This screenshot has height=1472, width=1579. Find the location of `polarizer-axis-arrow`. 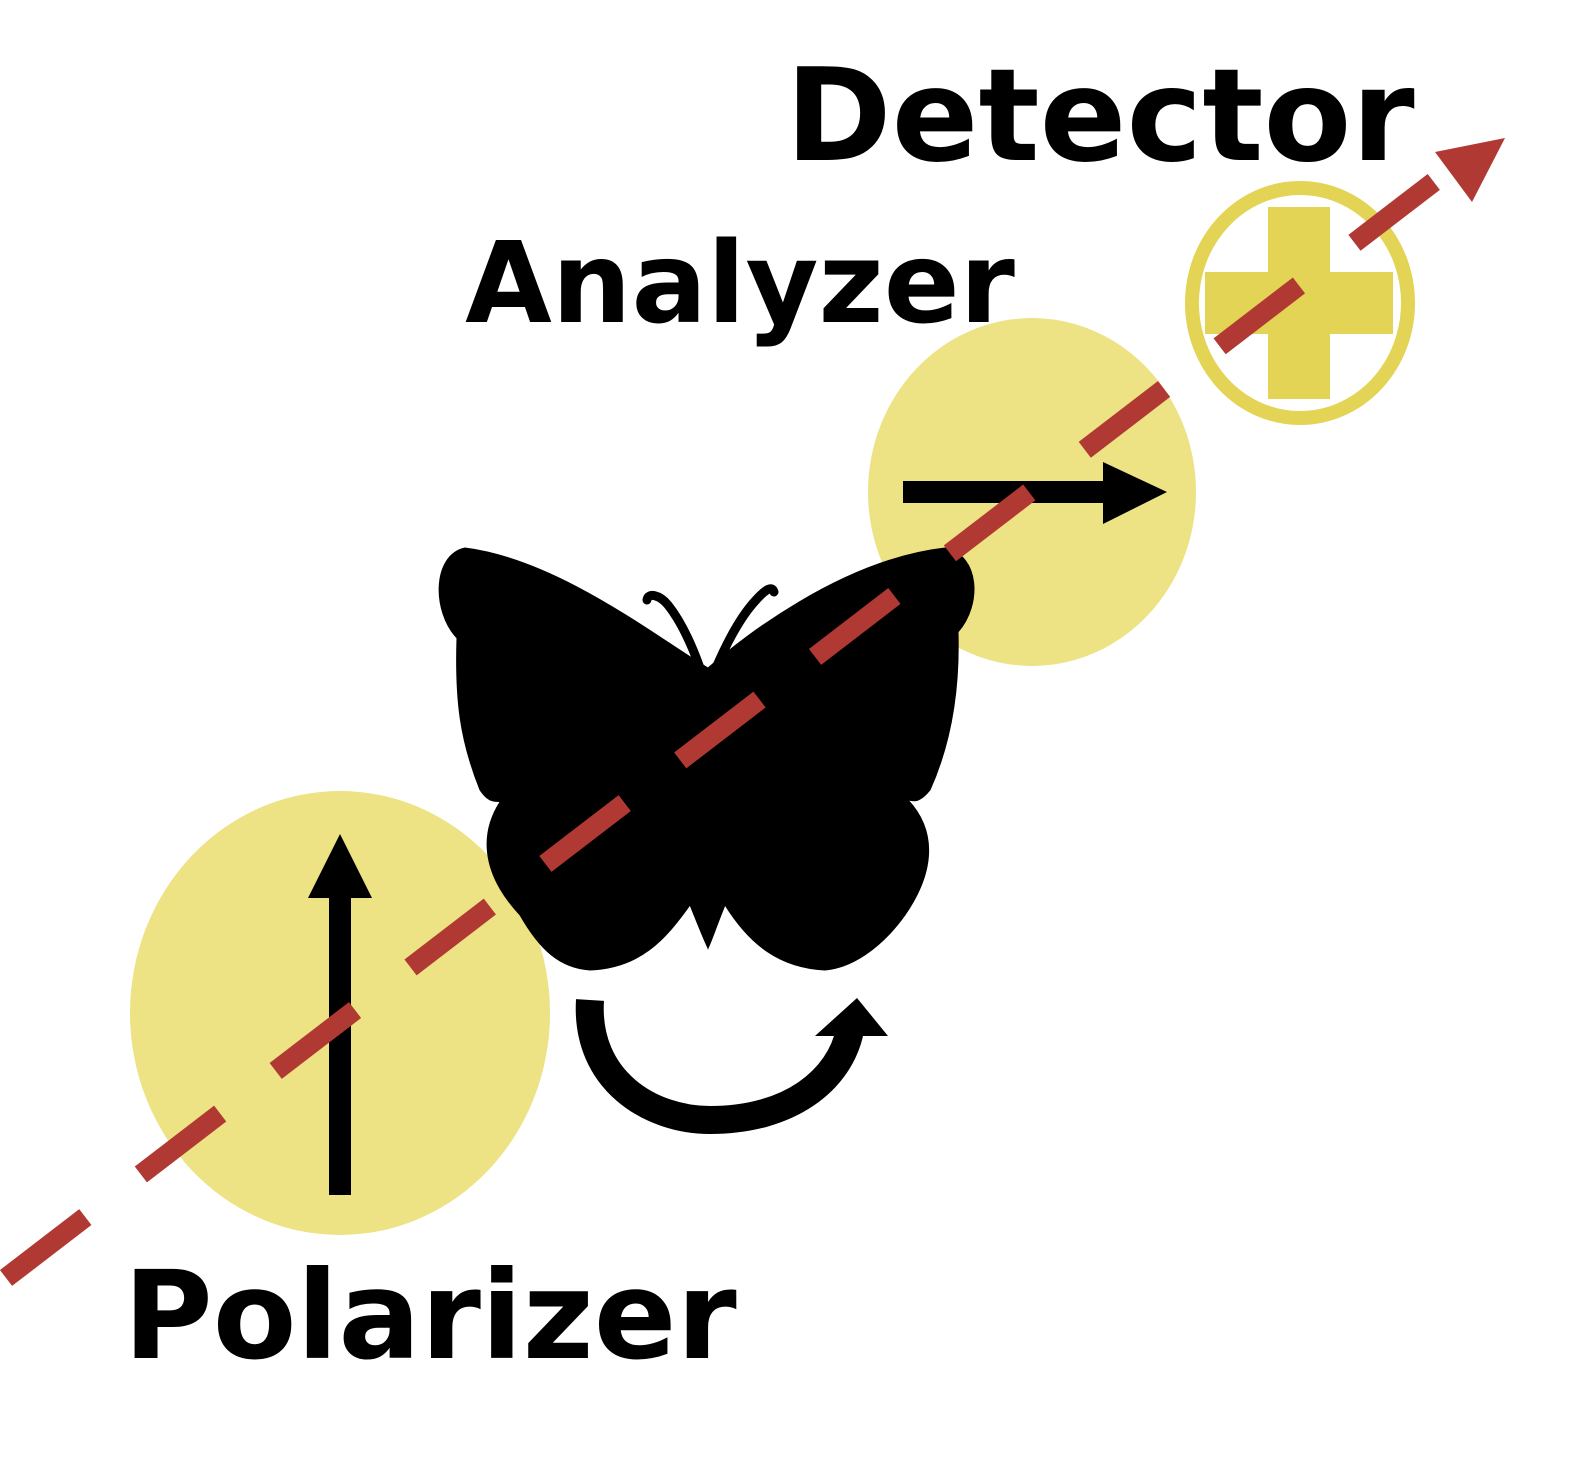

polarizer-axis-arrow is located at coordinates (340, 1014).